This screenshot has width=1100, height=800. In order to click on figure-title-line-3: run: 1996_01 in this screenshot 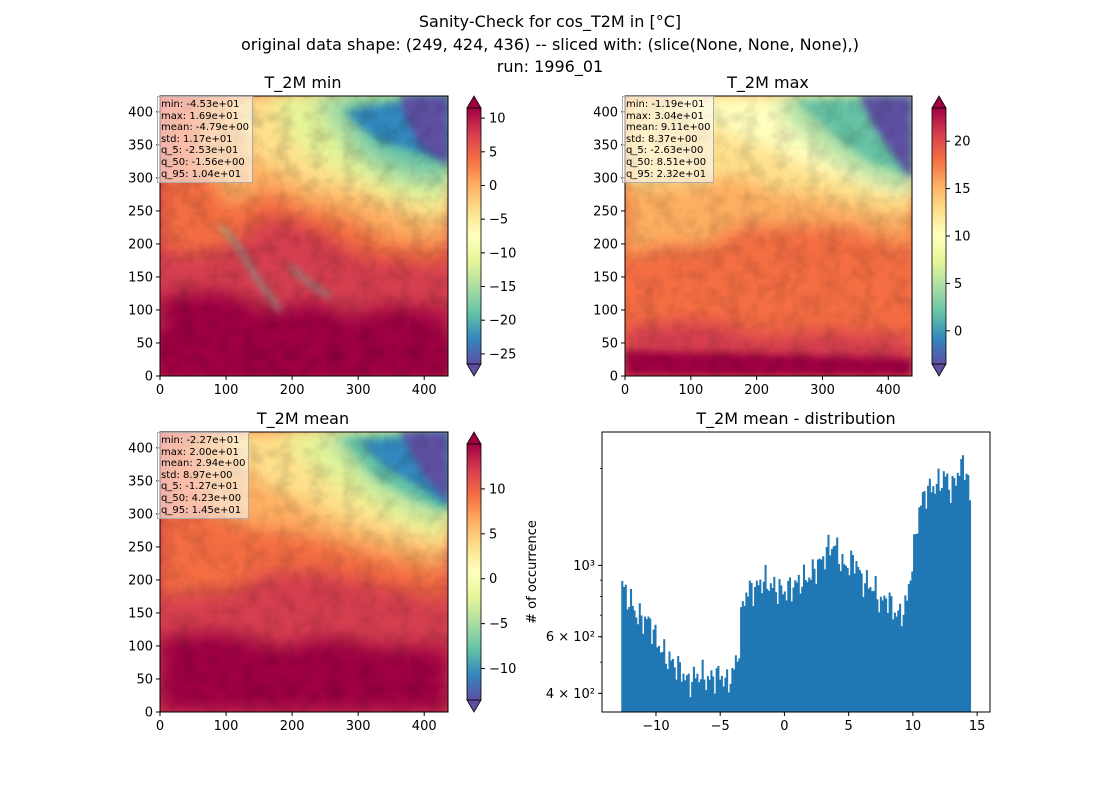, I will do `click(550, 66)`.